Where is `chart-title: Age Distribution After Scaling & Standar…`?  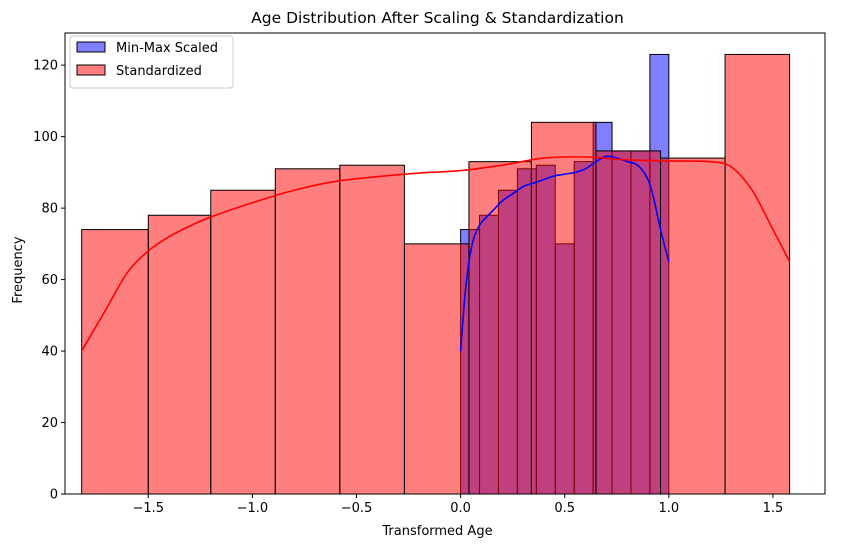
chart-title: Age Distribution After Scaling & Standar… is located at coordinates (437, 18).